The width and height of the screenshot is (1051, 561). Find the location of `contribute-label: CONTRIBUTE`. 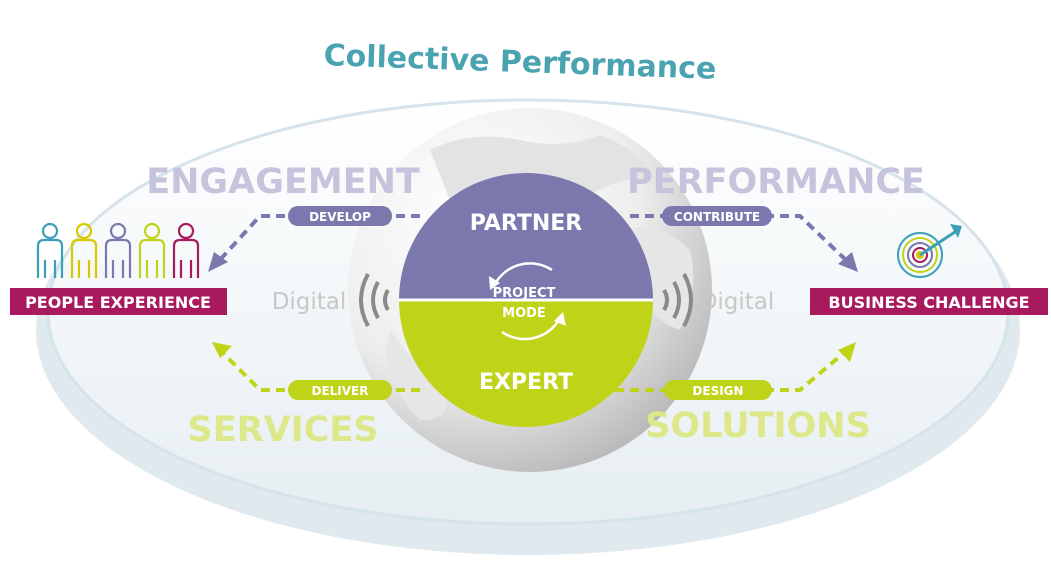

contribute-label: CONTRIBUTE is located at coordinates (717, 217).